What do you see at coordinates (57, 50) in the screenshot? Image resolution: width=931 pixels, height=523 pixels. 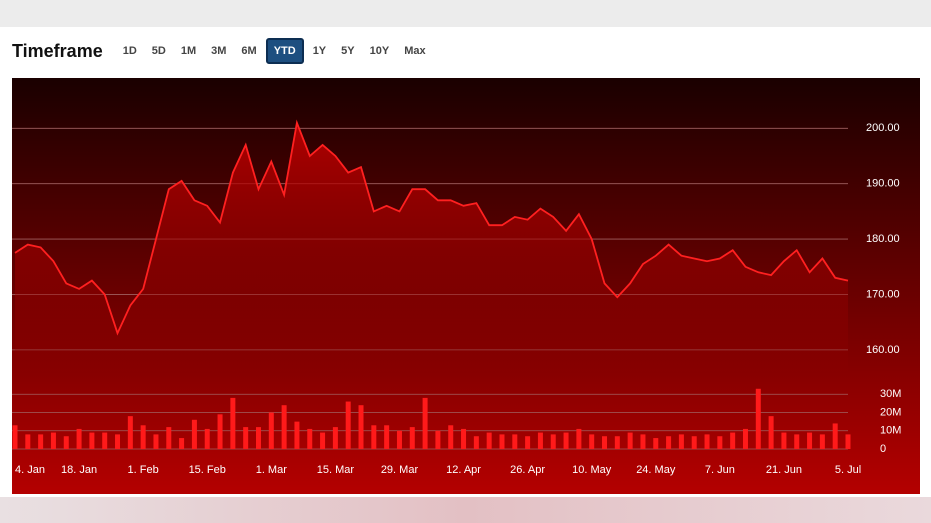 I see `title: Timeframe` at bounding box center [57, 50].